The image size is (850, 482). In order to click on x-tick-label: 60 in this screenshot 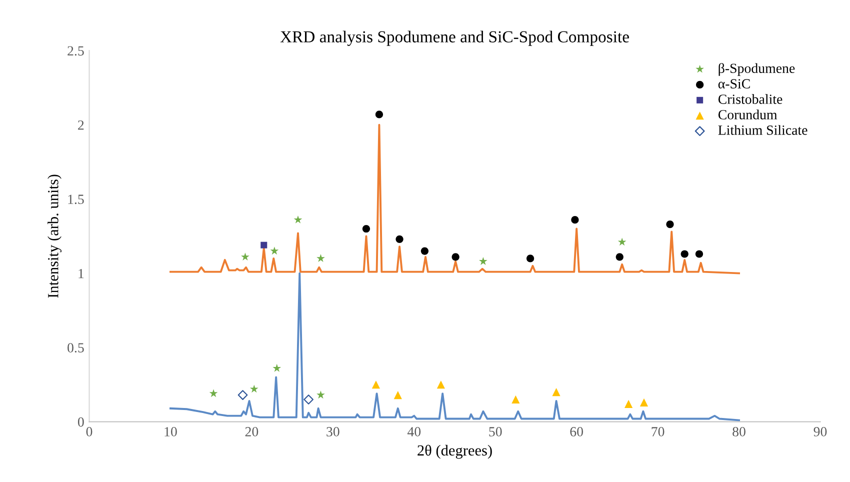, I will do `click(576, 431)`.